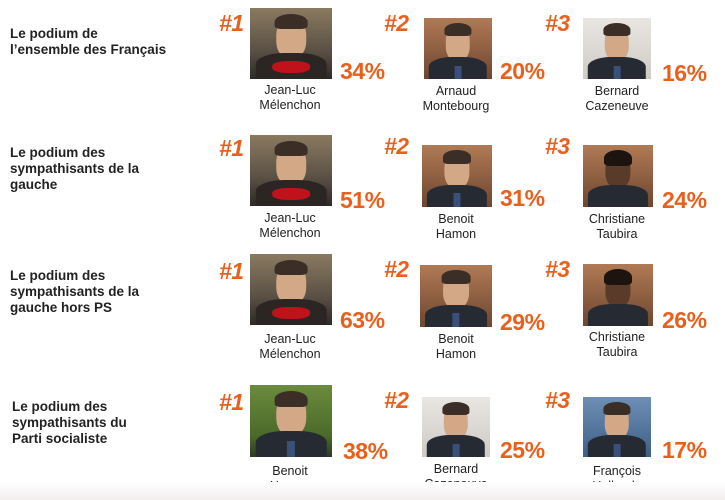 This screenshot has width=725, height=500. What do you see at coordinates (362, 320) in the screenshot?
I see `percent-value: 63%` at bounding box center [362, 320].